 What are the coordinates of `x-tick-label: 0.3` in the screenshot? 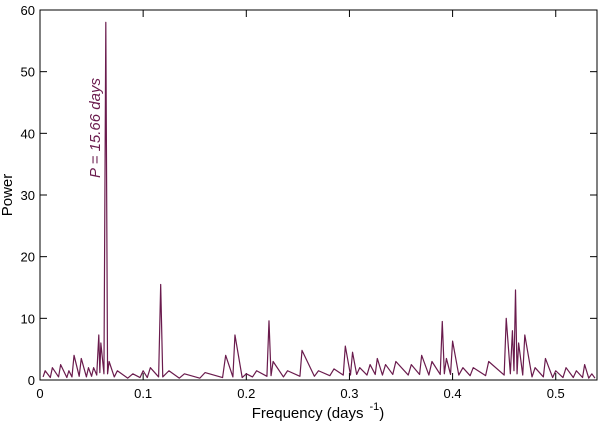 It's located at (349, 393).